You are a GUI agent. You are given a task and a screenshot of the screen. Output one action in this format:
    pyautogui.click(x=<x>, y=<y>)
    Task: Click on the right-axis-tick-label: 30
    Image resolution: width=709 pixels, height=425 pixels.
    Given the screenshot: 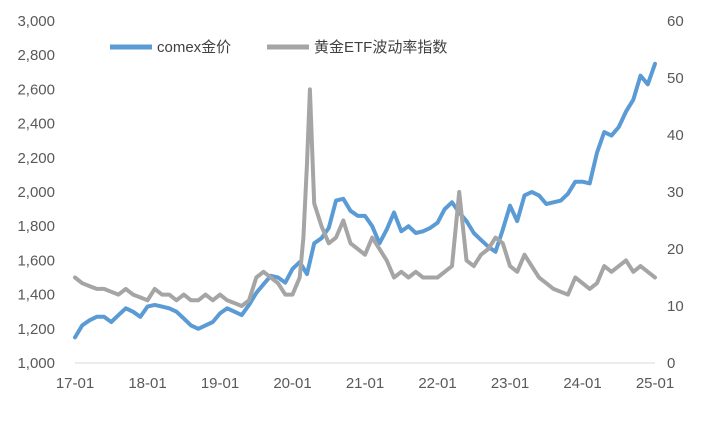 What is the action you would take?
    pyautogui.click(x=675, y=192)
    